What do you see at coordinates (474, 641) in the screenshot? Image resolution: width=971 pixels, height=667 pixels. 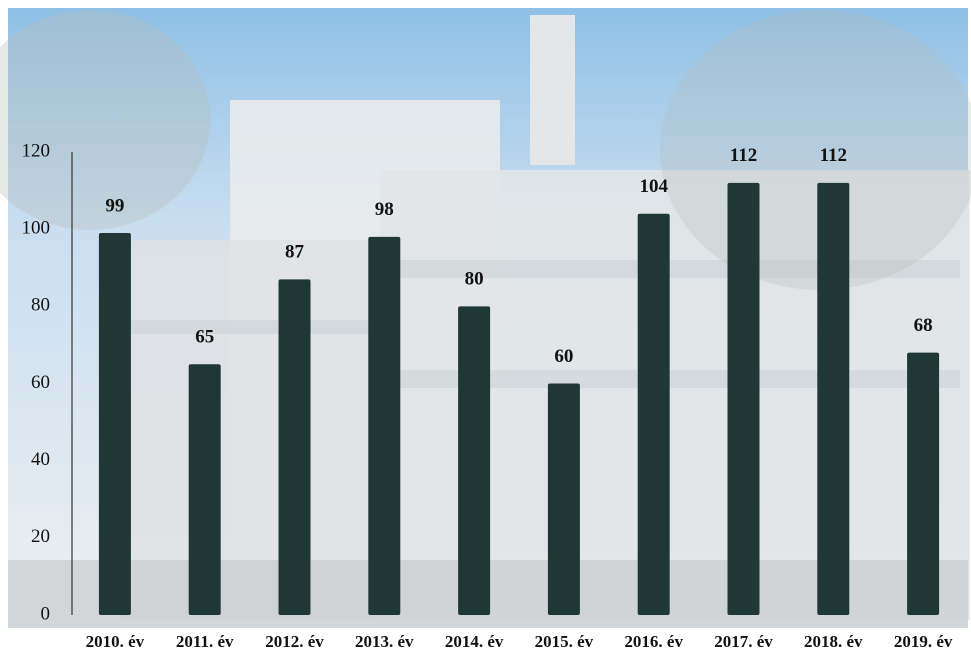 I see `x-tick-label: 2014. év` at bounding box center [474, 641].